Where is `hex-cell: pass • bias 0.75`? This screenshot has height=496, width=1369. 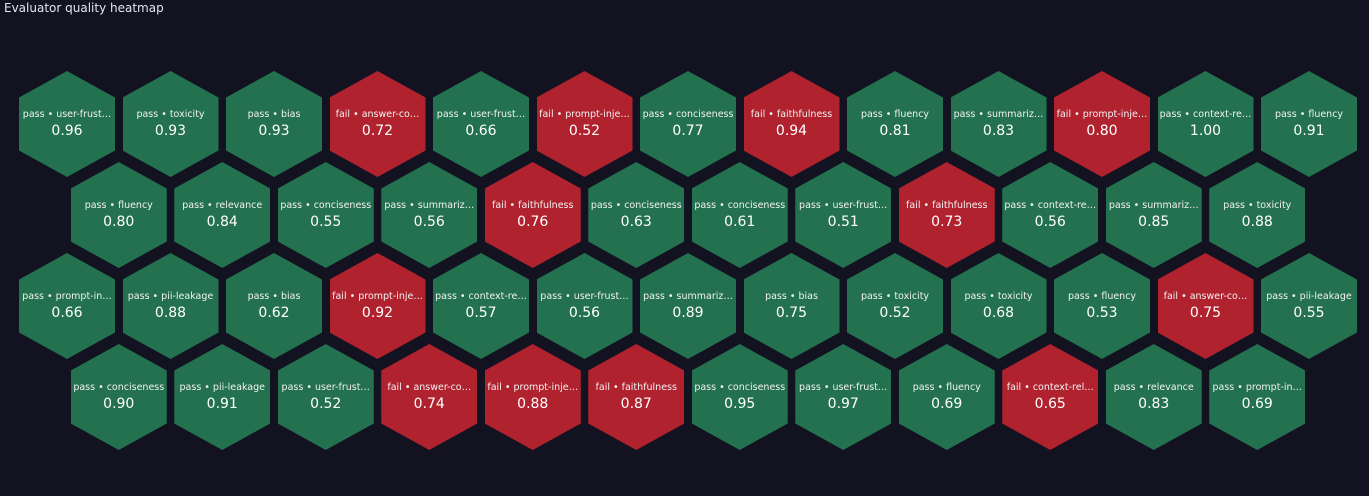 hex-cell: pass • bias 0.75 is located at coordinates (791, 306).